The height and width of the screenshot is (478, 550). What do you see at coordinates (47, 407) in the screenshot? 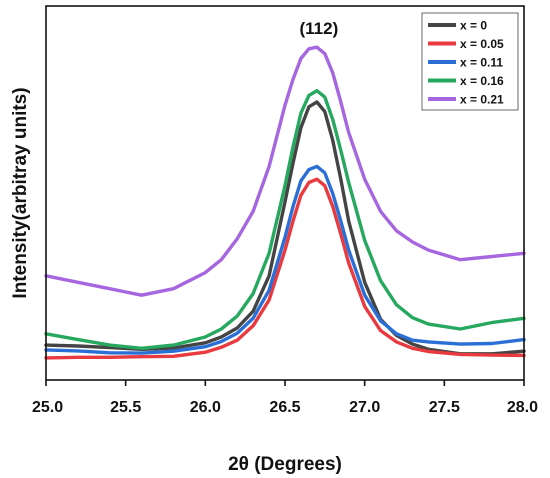
I see `x-tick-label: 25.0` at bounding box center [47, 407].